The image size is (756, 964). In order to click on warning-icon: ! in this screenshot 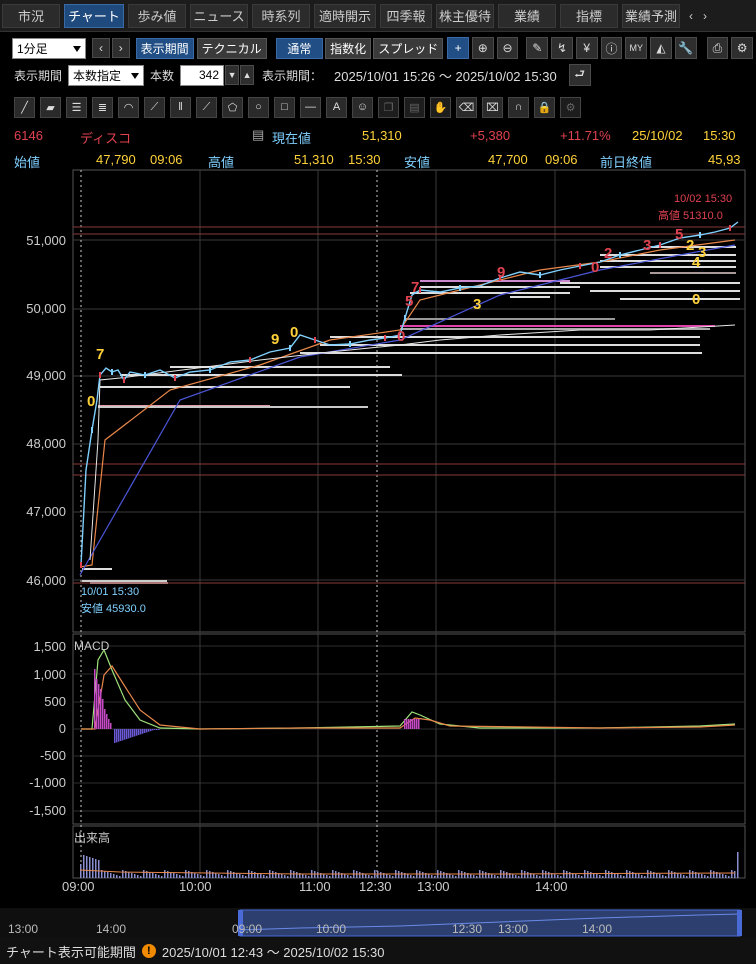, I will do `click(148, 951)`.